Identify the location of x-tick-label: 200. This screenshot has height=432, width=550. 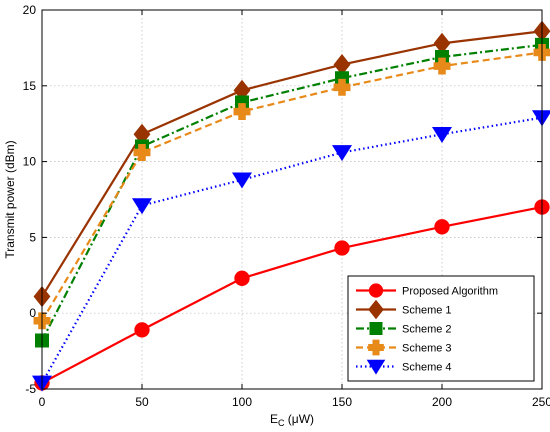
(442, 402).